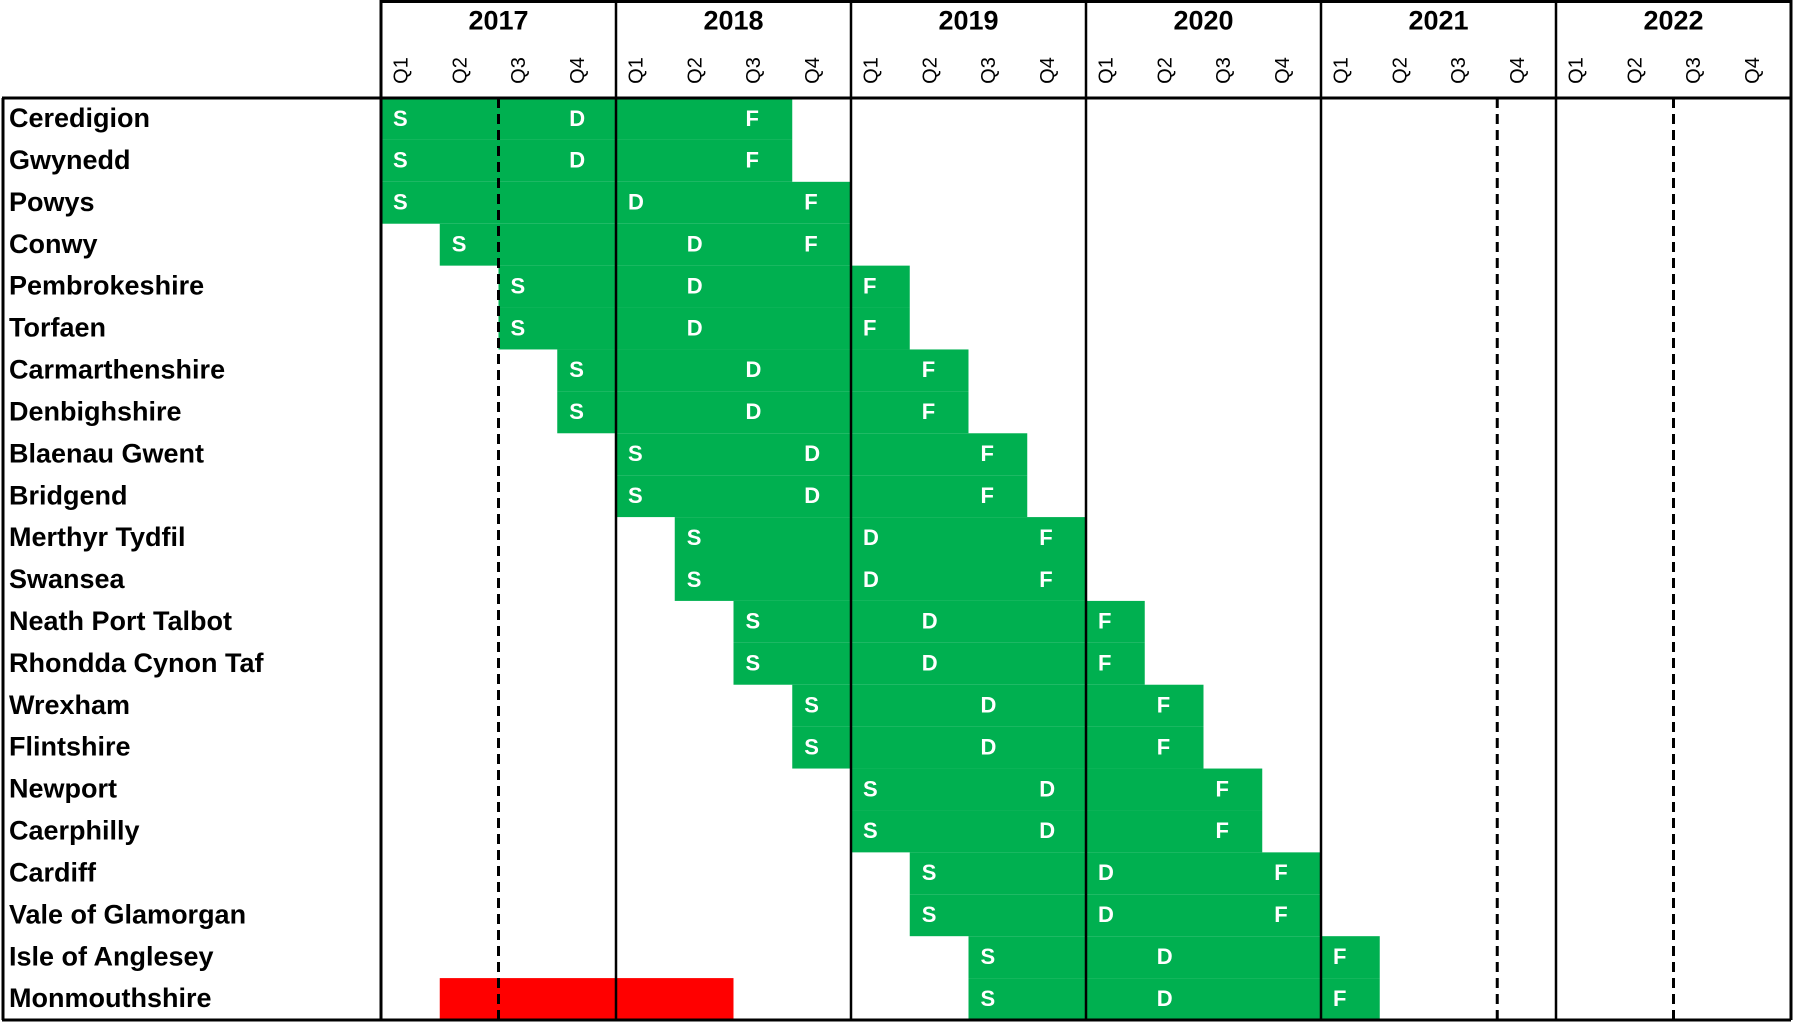  Describe the element at coordinates (106, 286) in the screenshot. I see `row-label: Pembrokeshire` at that location.